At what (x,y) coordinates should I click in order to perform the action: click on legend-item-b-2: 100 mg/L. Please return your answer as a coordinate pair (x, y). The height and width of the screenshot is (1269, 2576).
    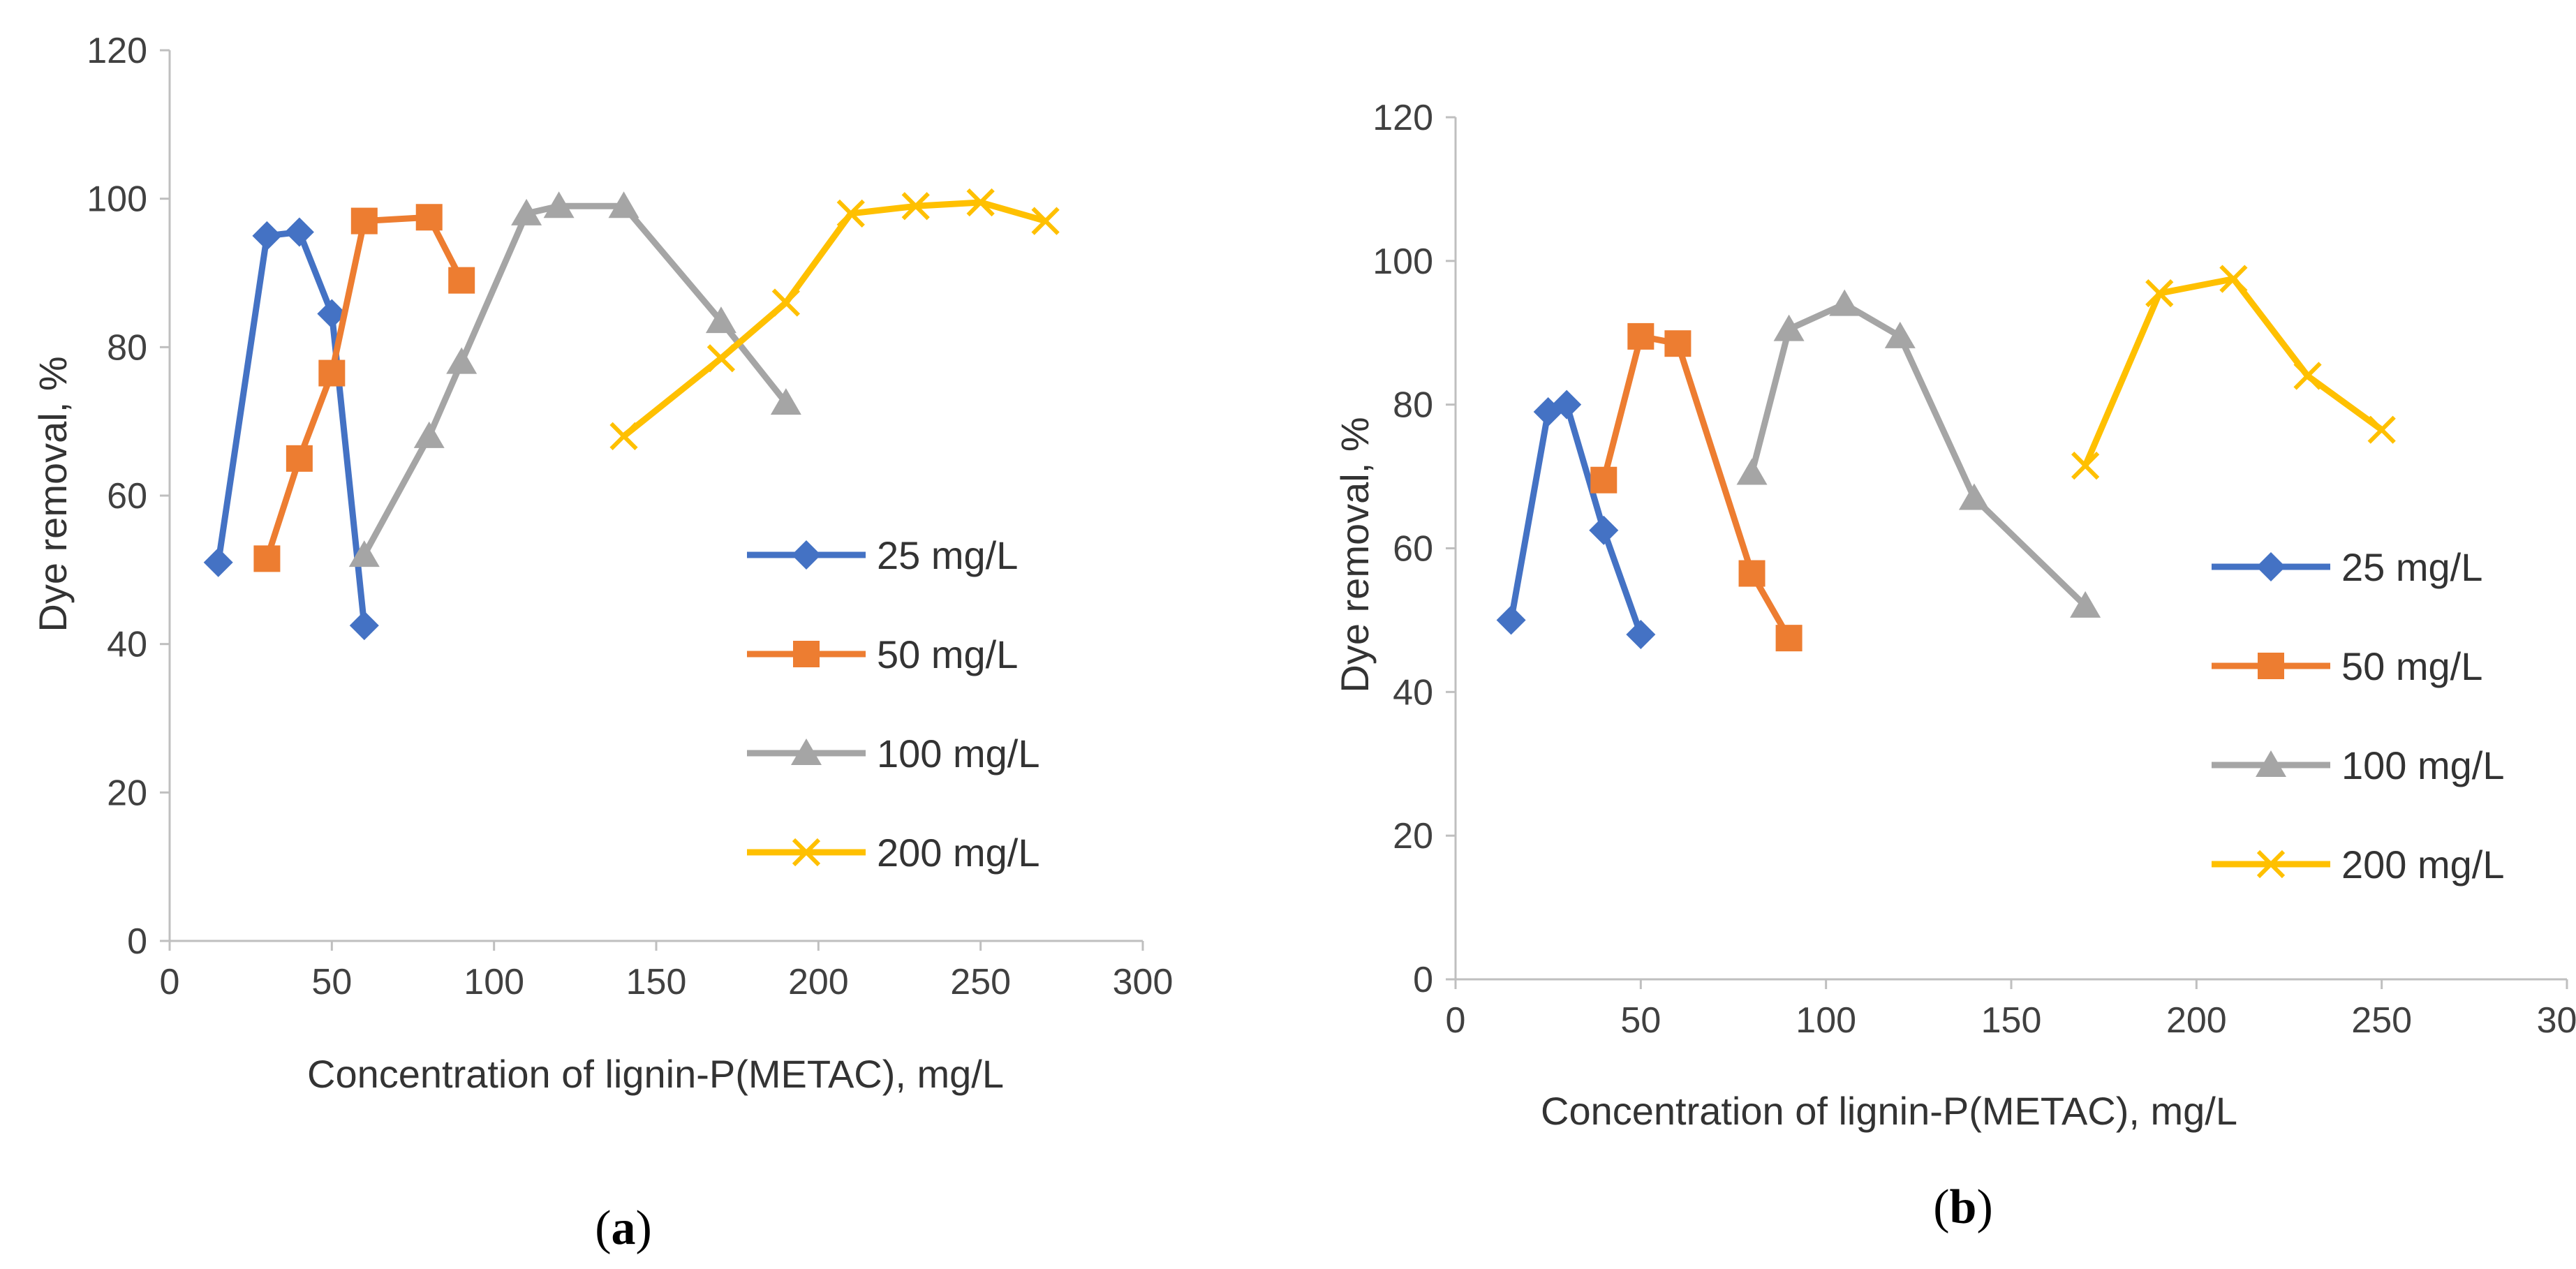
    Looking at the image, I should click on (2358, 765).